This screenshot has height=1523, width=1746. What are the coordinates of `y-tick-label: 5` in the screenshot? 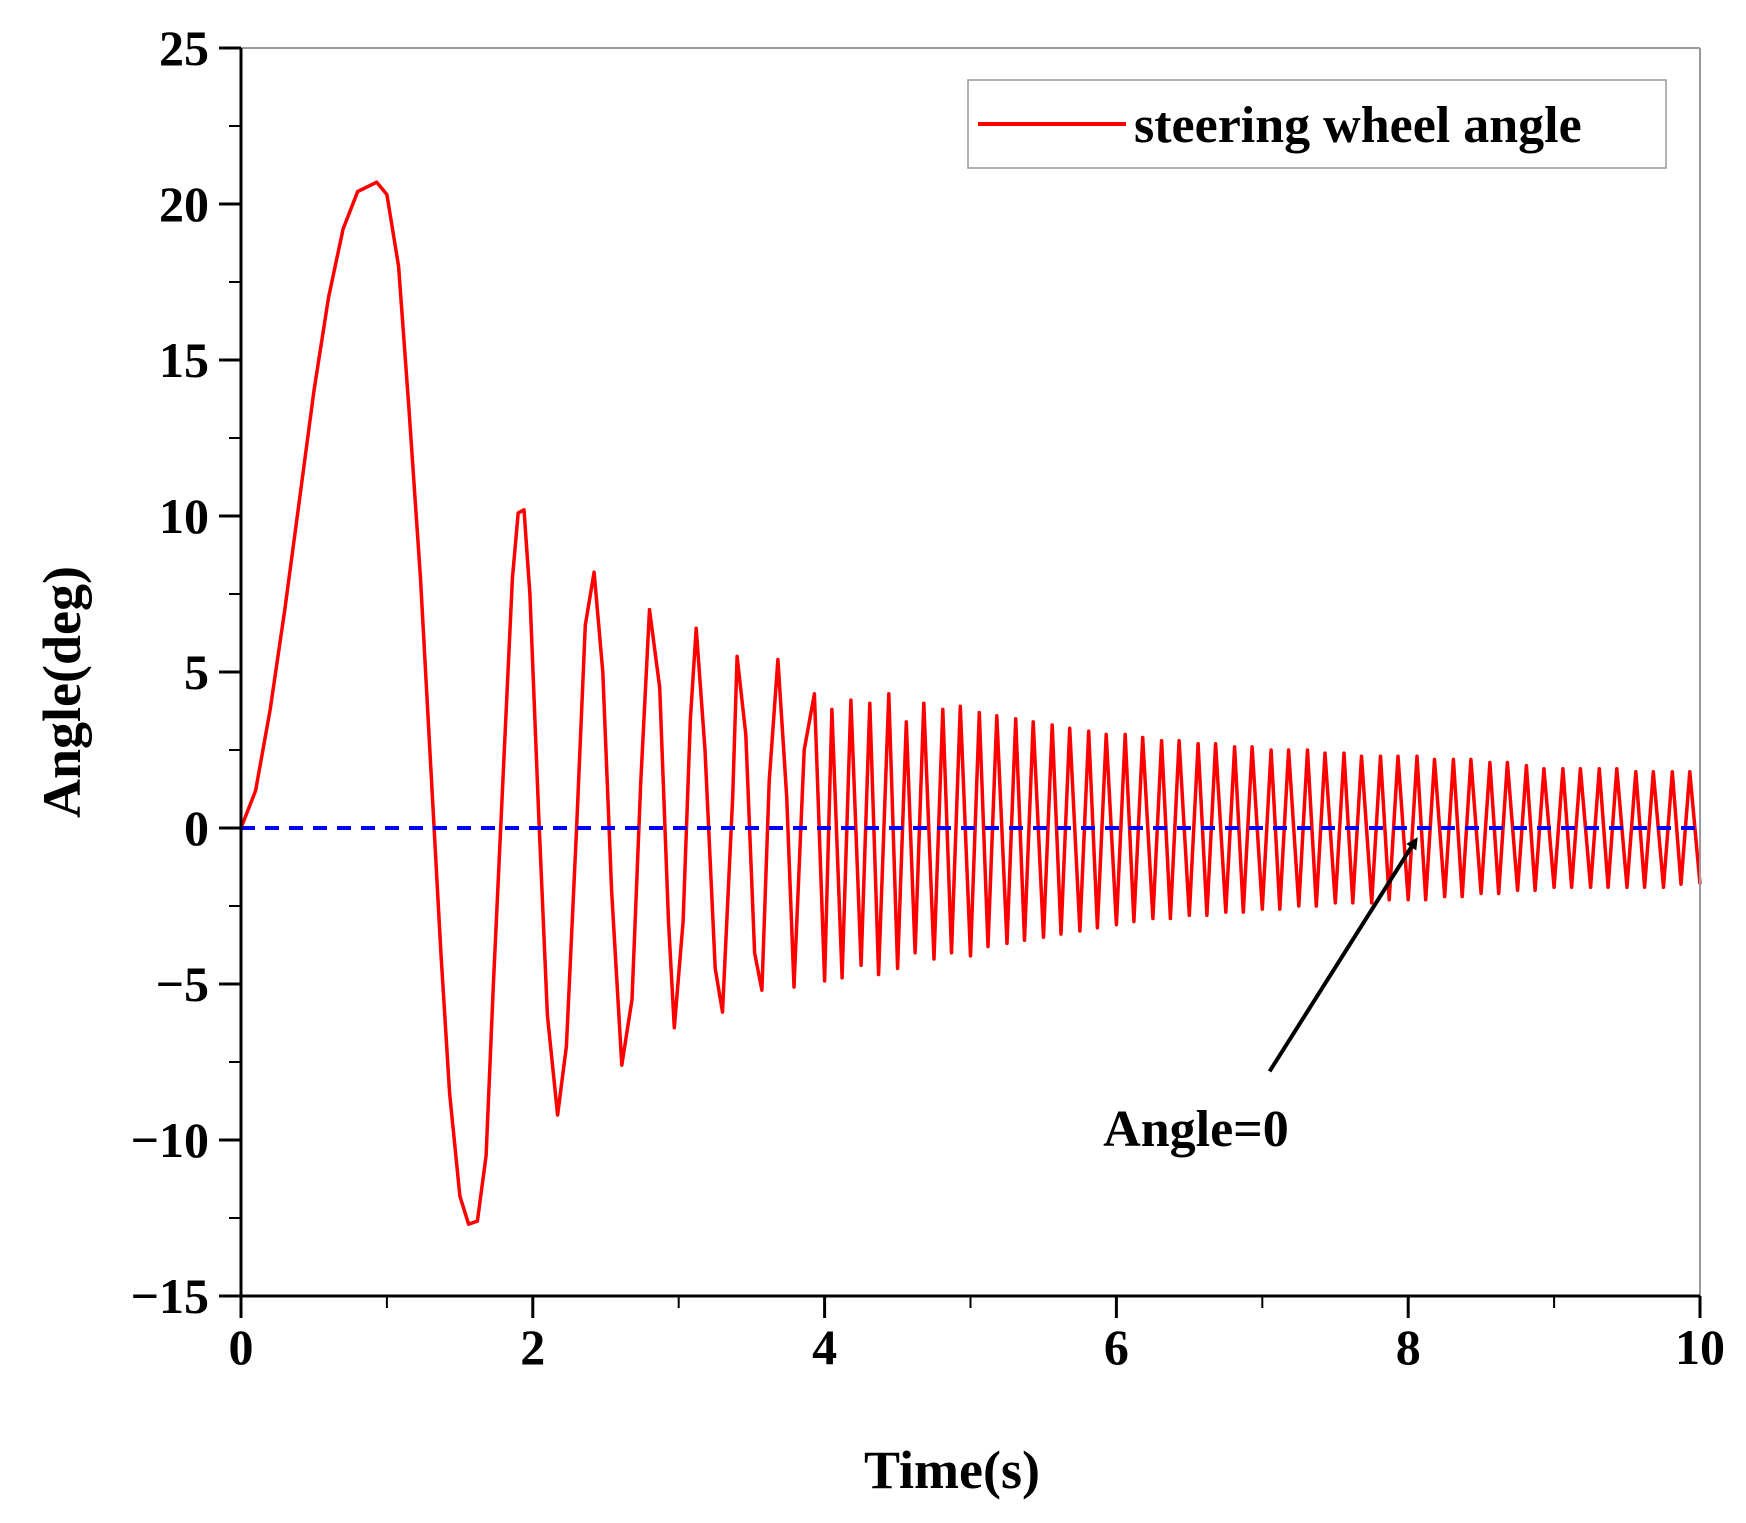 It's located at (196, 672).